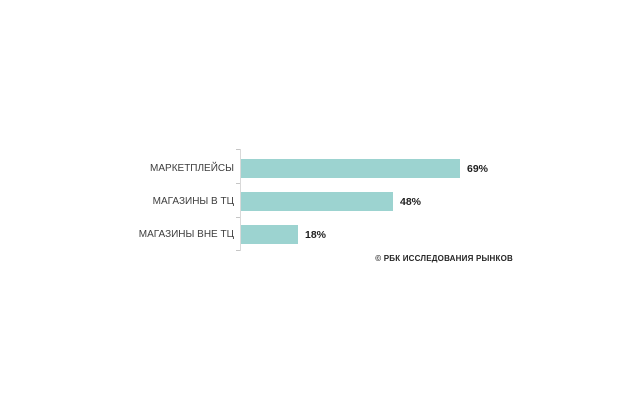  Describe the element at coordinates (478, 168) in the screenshot. I see `value-label: 69%` at that location.